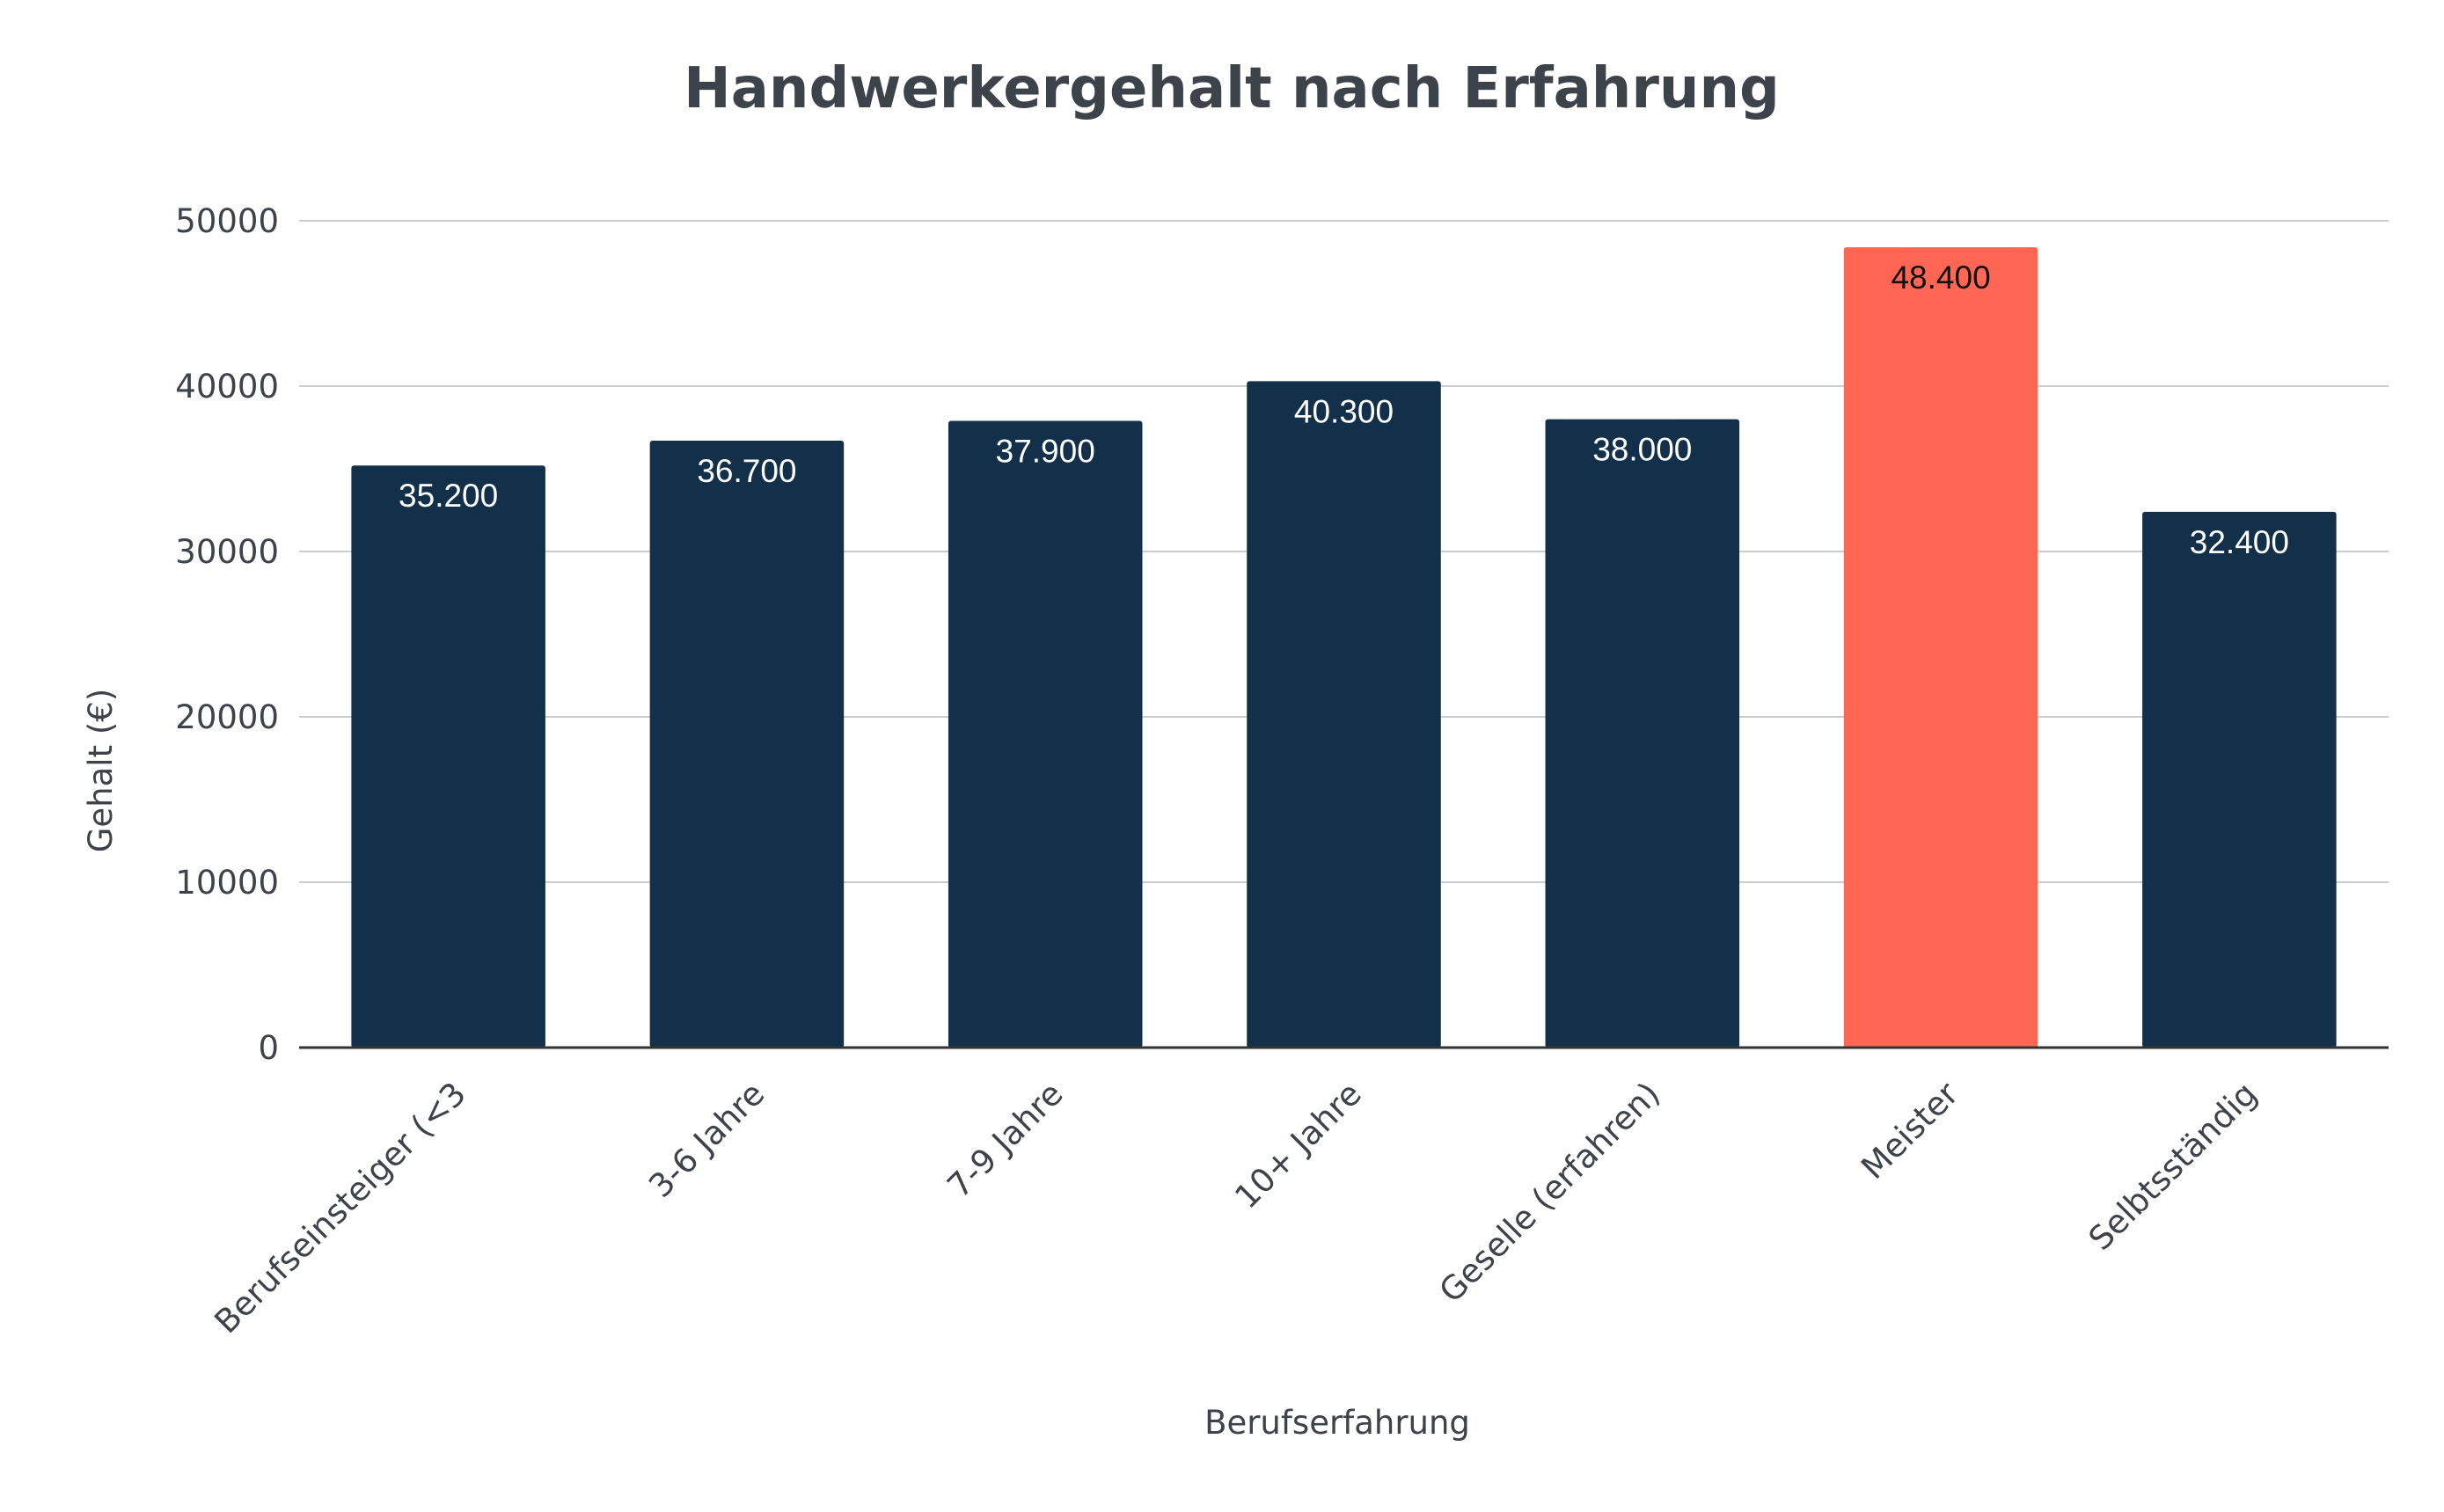 The image size is (2444, 1512). I want to click on y-tick-label: 30000, so click(227, 552).